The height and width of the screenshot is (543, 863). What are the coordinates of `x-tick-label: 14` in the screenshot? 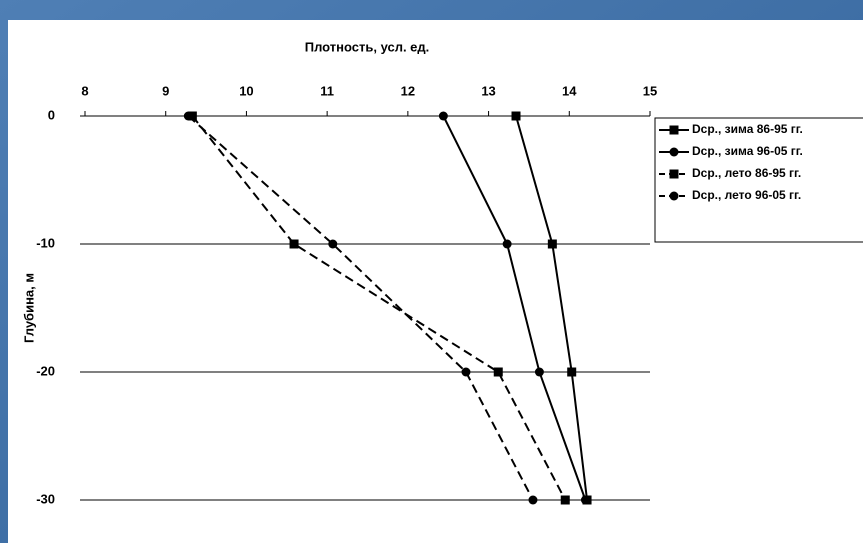 It's located at (569, 90).